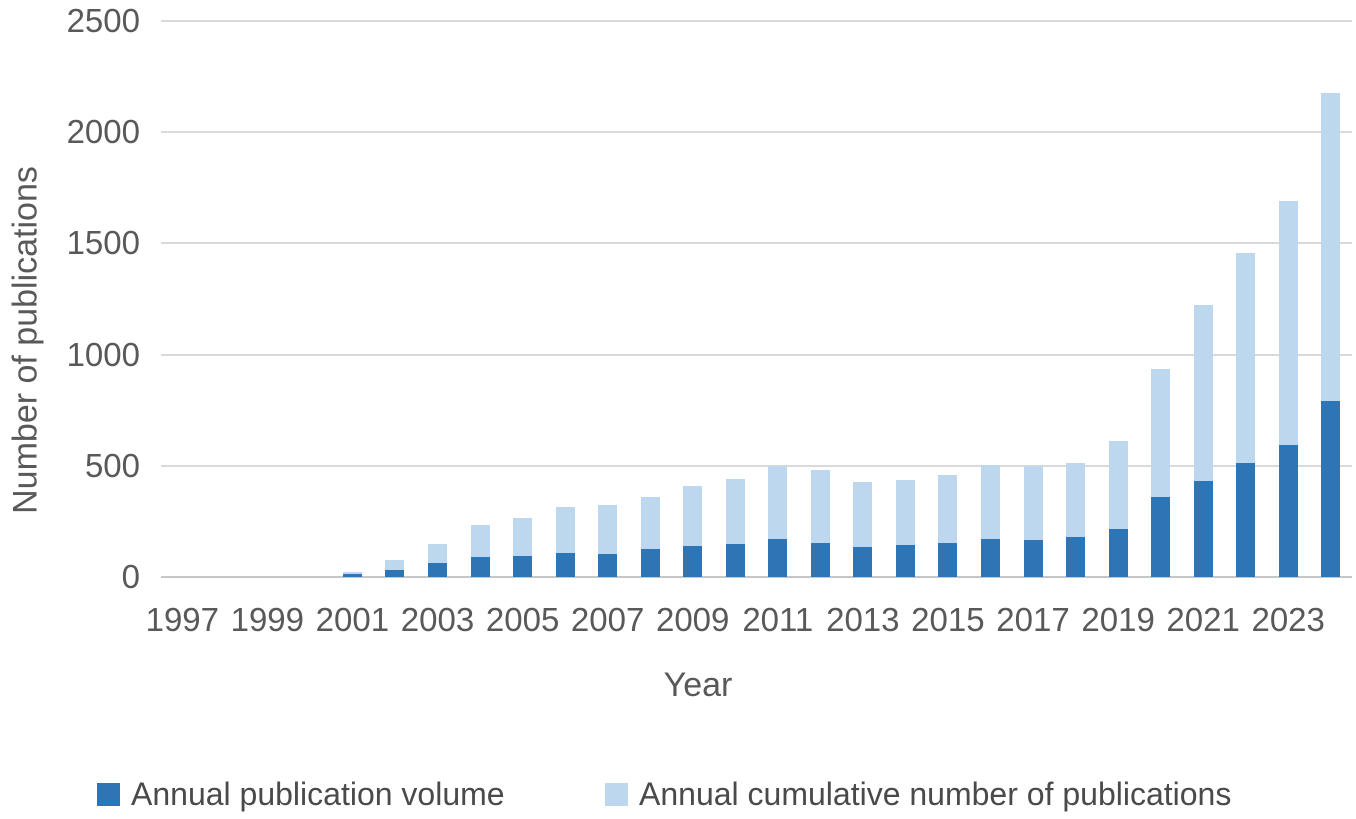  Describe the element at coordinates (820, 506) in the screenshot. I see `bar-cumulative-segment-2012` at that location.